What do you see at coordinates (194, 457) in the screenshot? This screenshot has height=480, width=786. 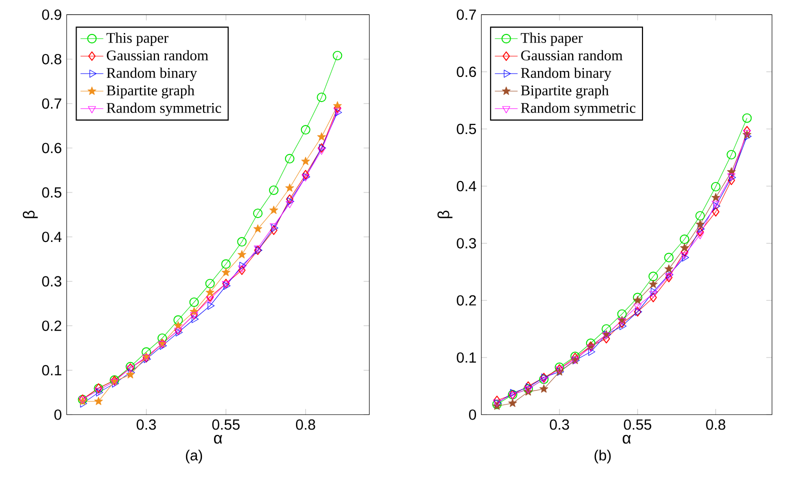 I see `text: (a)` at bounding box center [194, 457].